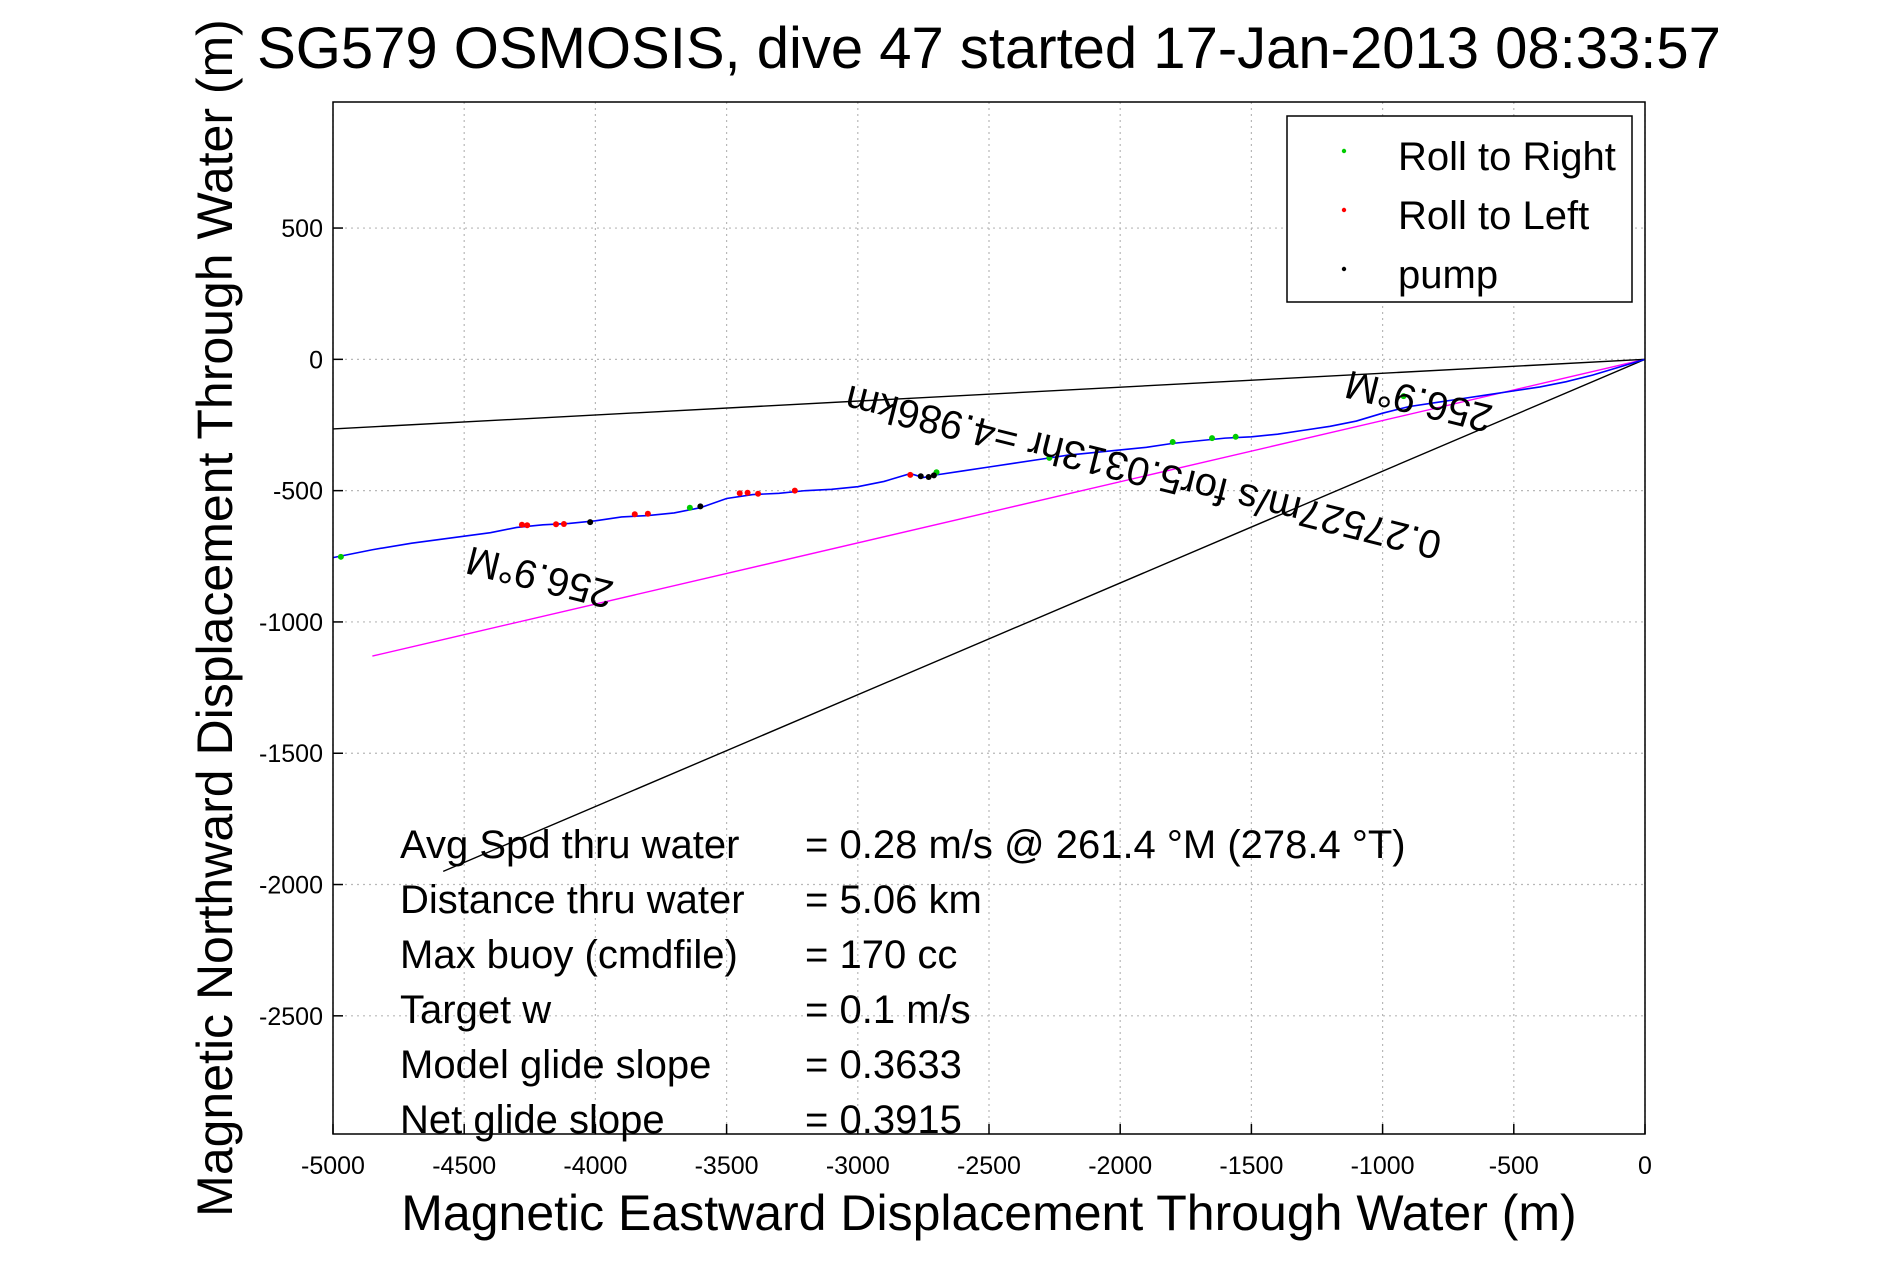  I want to click on x-tick-label: -3000, so click(858, 1166).